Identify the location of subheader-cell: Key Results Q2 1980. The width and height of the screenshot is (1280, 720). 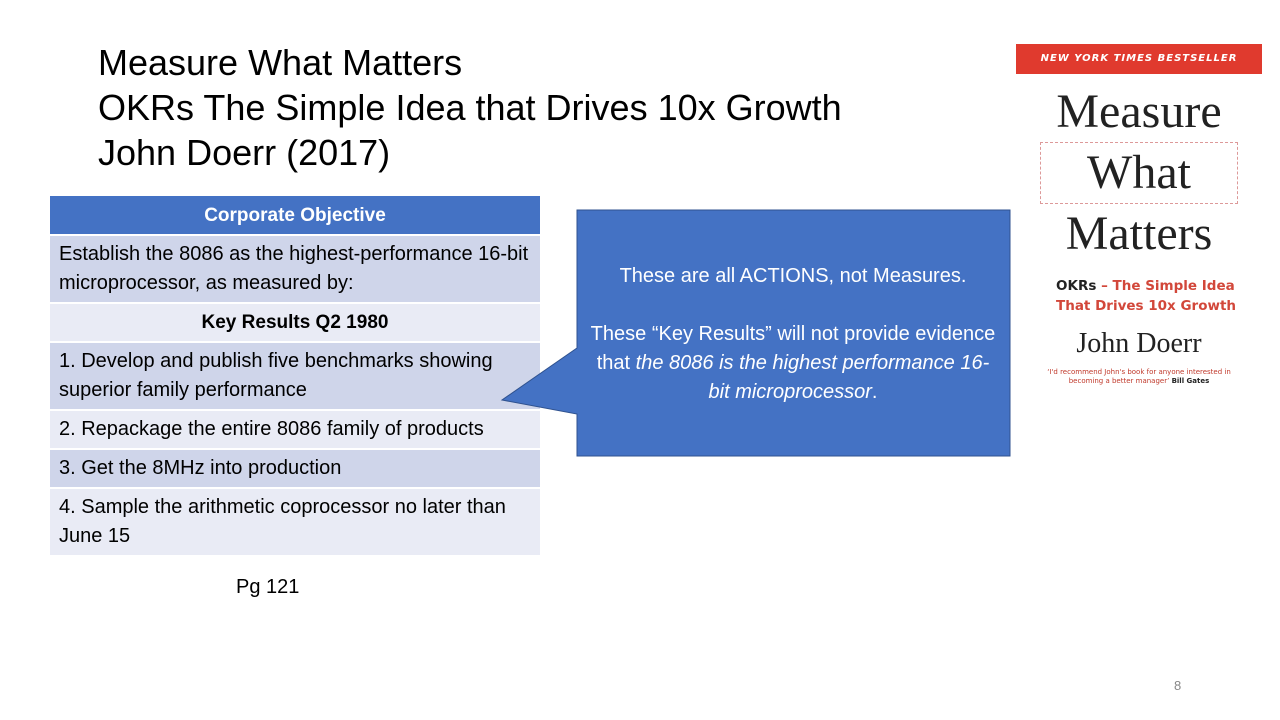
(295, 322).